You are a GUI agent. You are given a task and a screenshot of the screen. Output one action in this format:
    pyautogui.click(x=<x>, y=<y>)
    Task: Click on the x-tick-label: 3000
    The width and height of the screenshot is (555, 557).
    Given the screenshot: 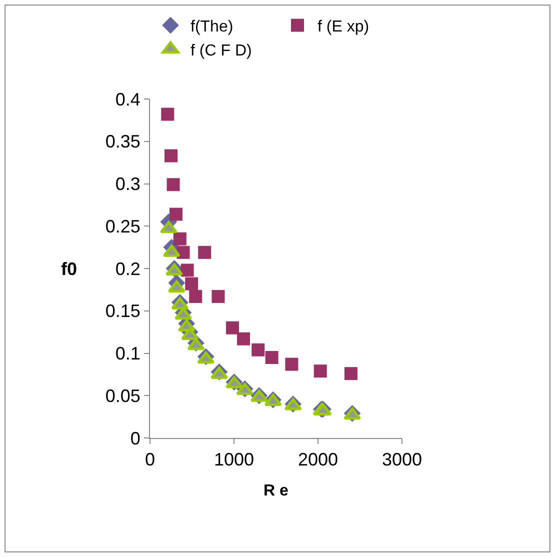 What is the action you would take?
    pyautogui.click(x=402, y=460)
    